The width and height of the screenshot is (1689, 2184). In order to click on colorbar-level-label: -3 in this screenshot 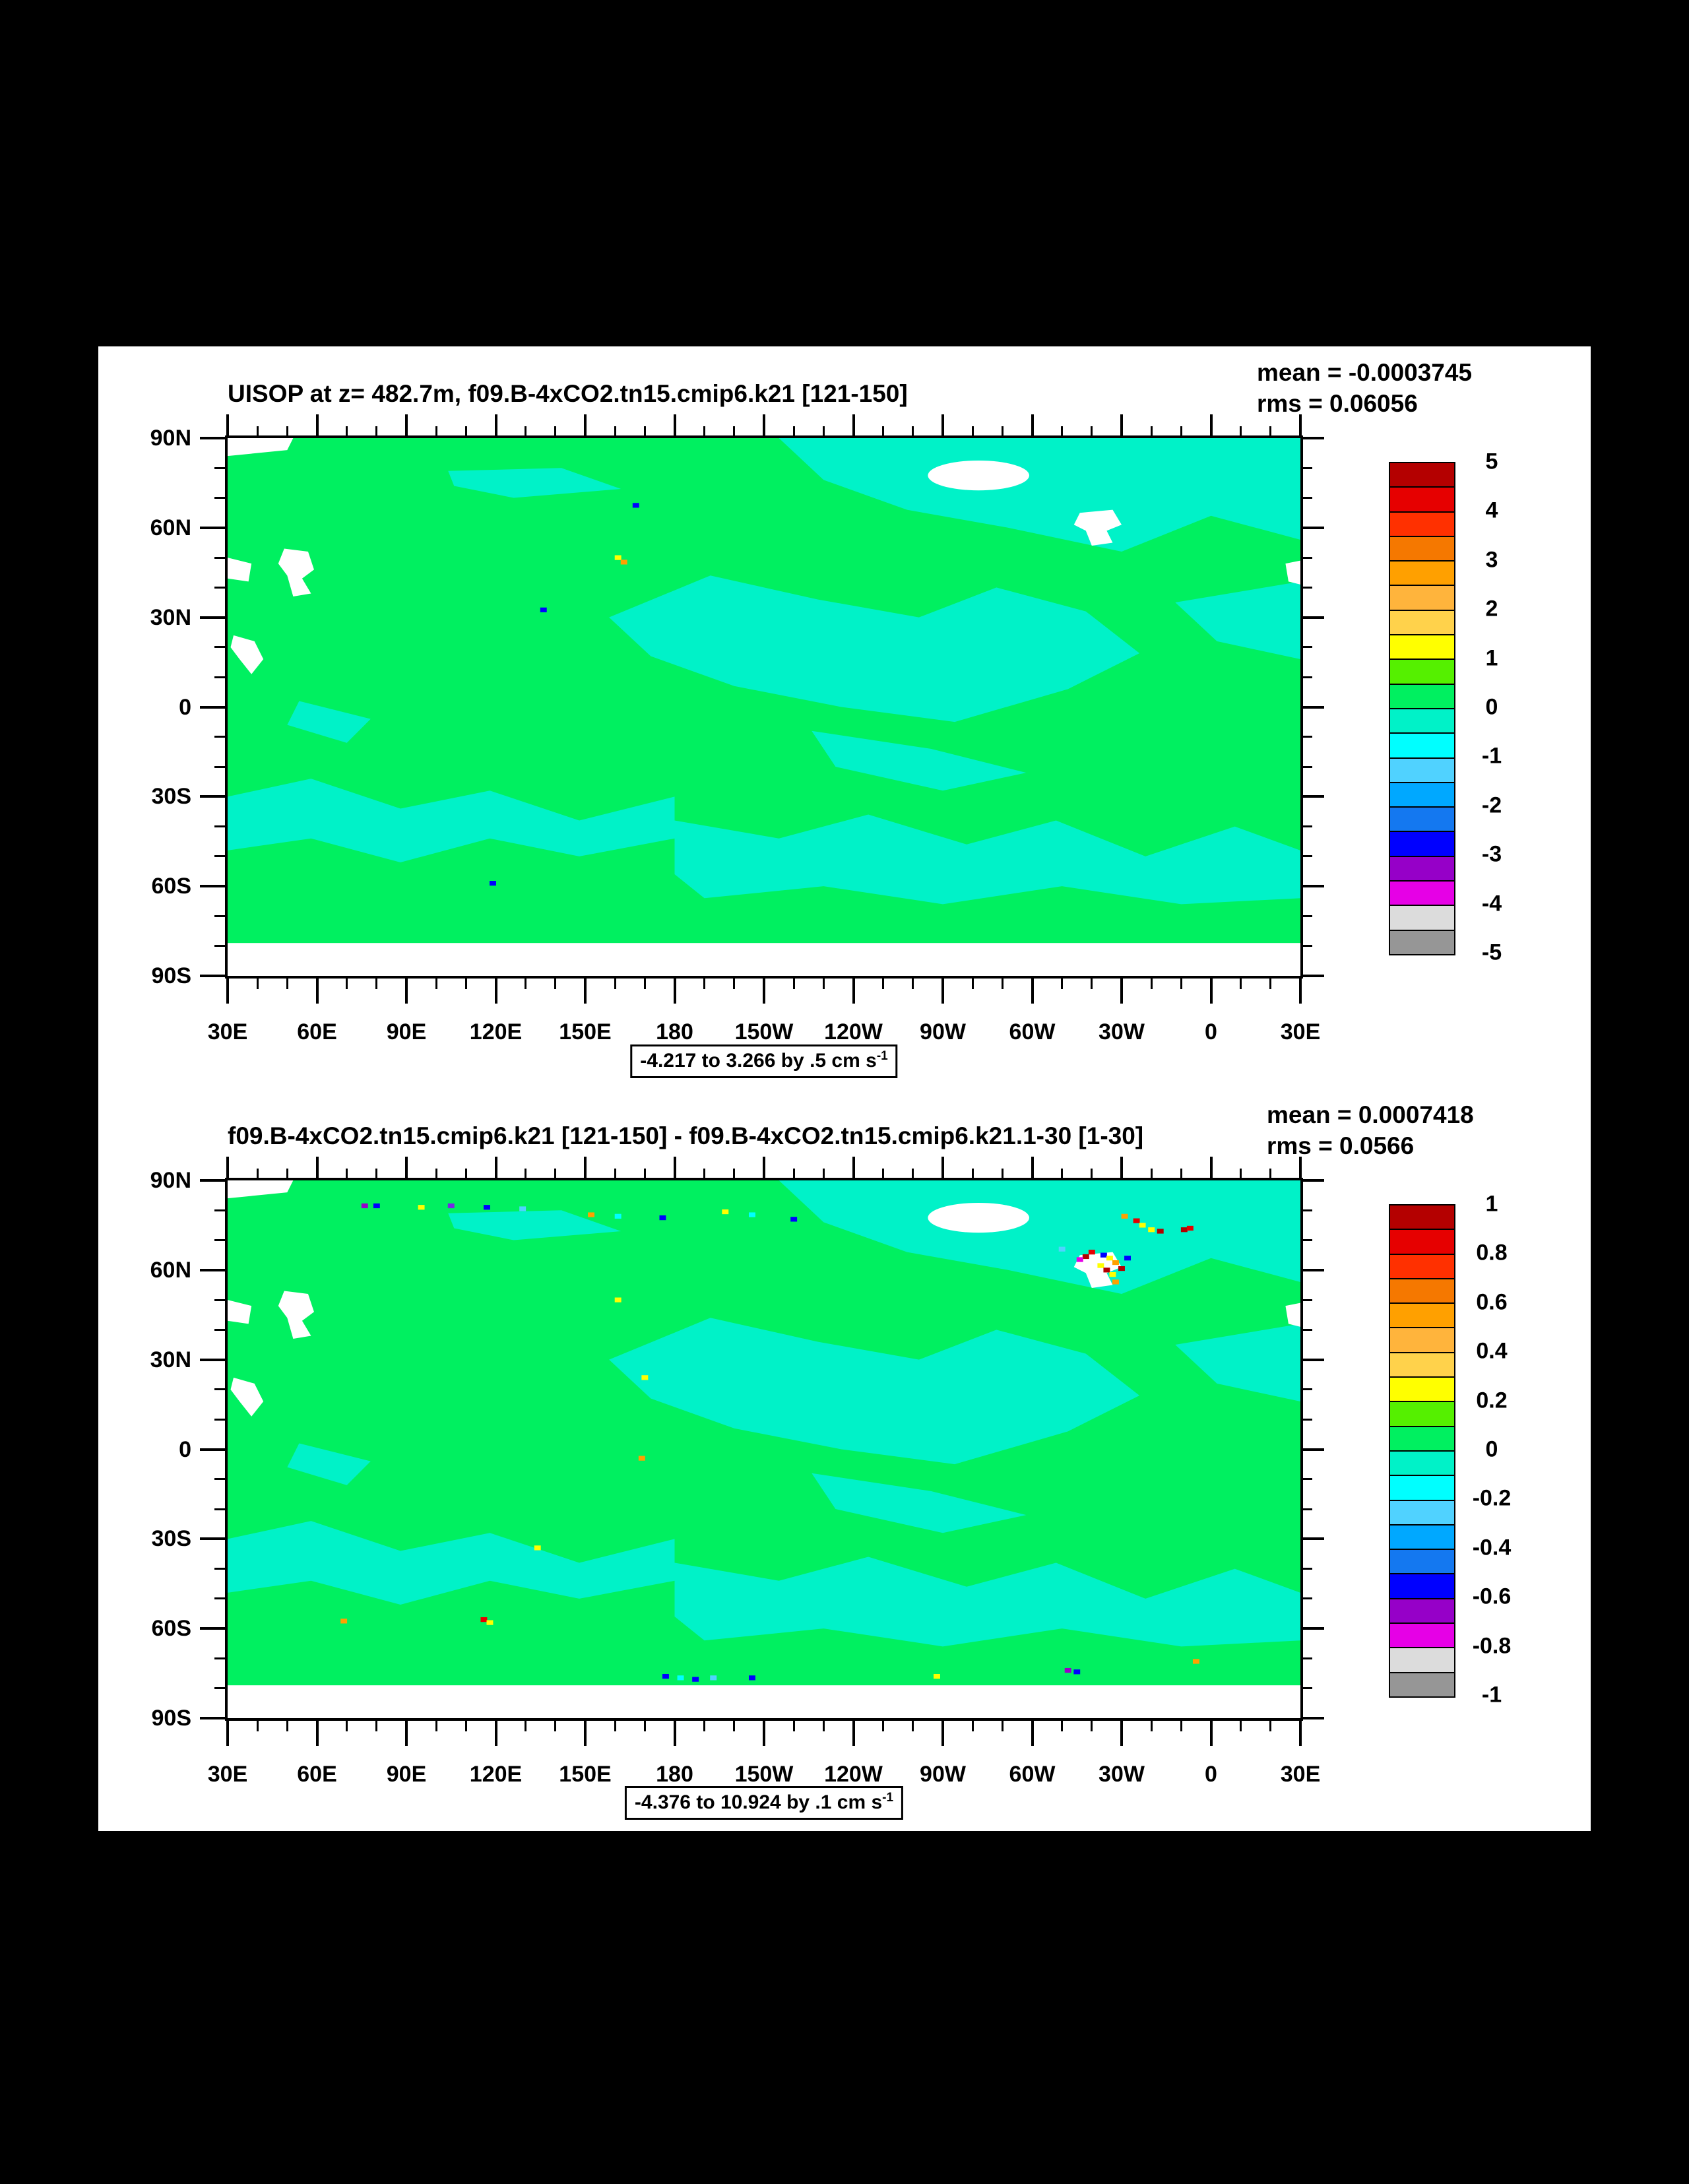, I will do `click(1491, 854)`.